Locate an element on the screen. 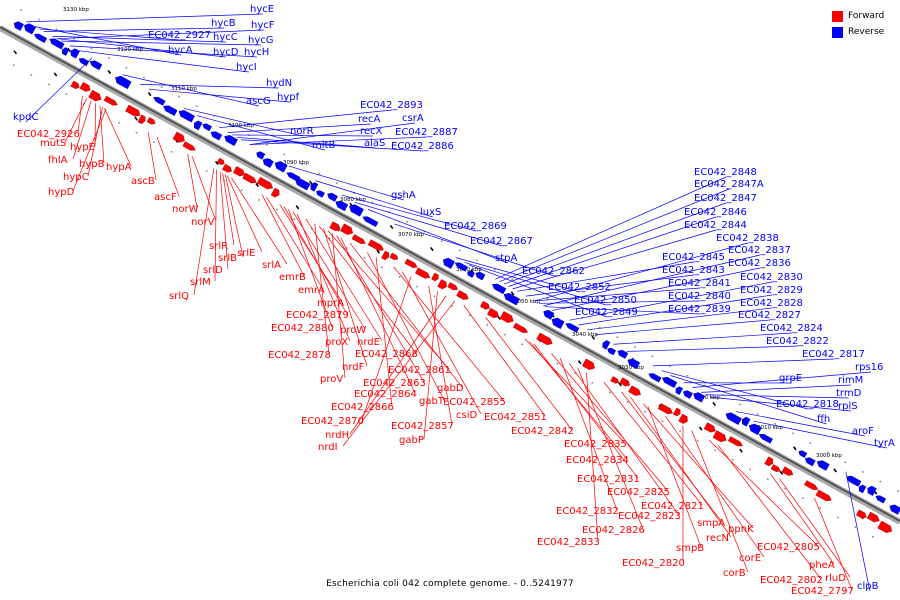 This screenshot has height=600, width=900. gene-label: corE is located at coordinates (750, 558).